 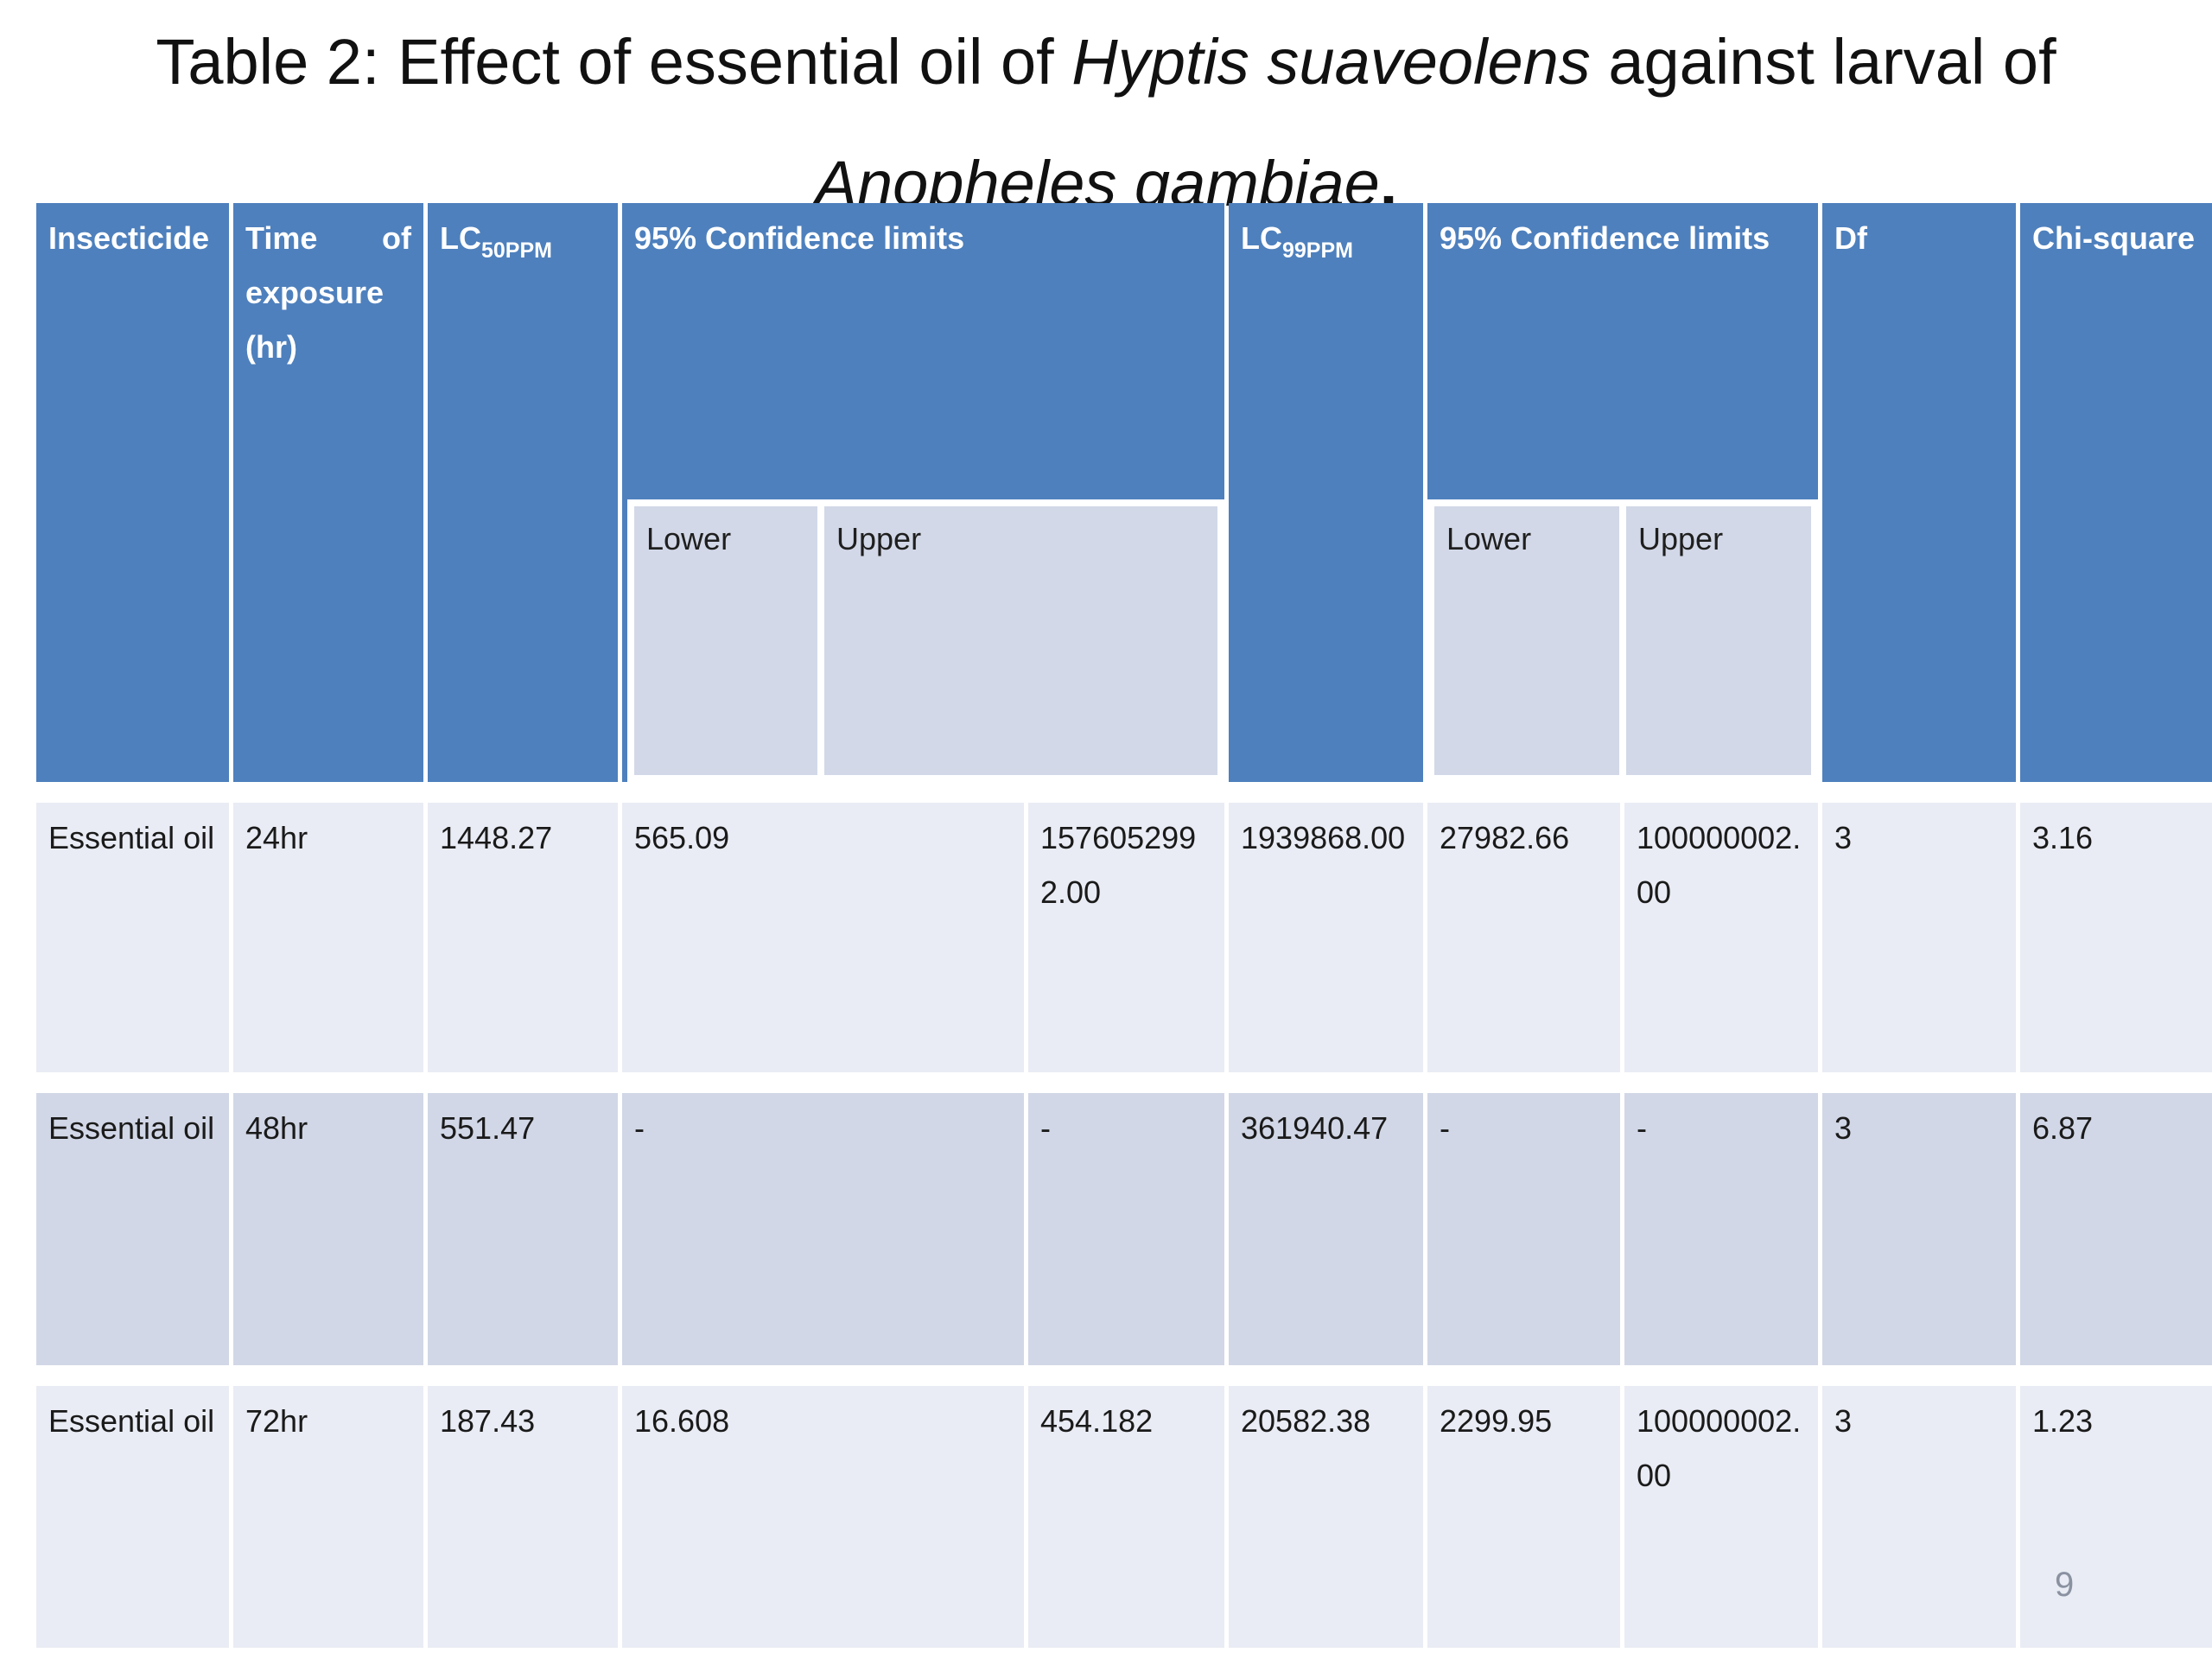 I want to click on row1-lc99: 1939868.00, so click(x=1326, y=937).